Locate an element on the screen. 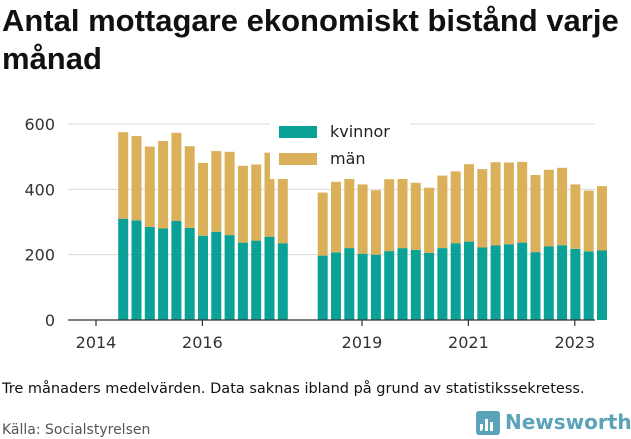 This screenshot has height=439, width=631. brand-name: Newsworthy is located at coordinates (568, 422).